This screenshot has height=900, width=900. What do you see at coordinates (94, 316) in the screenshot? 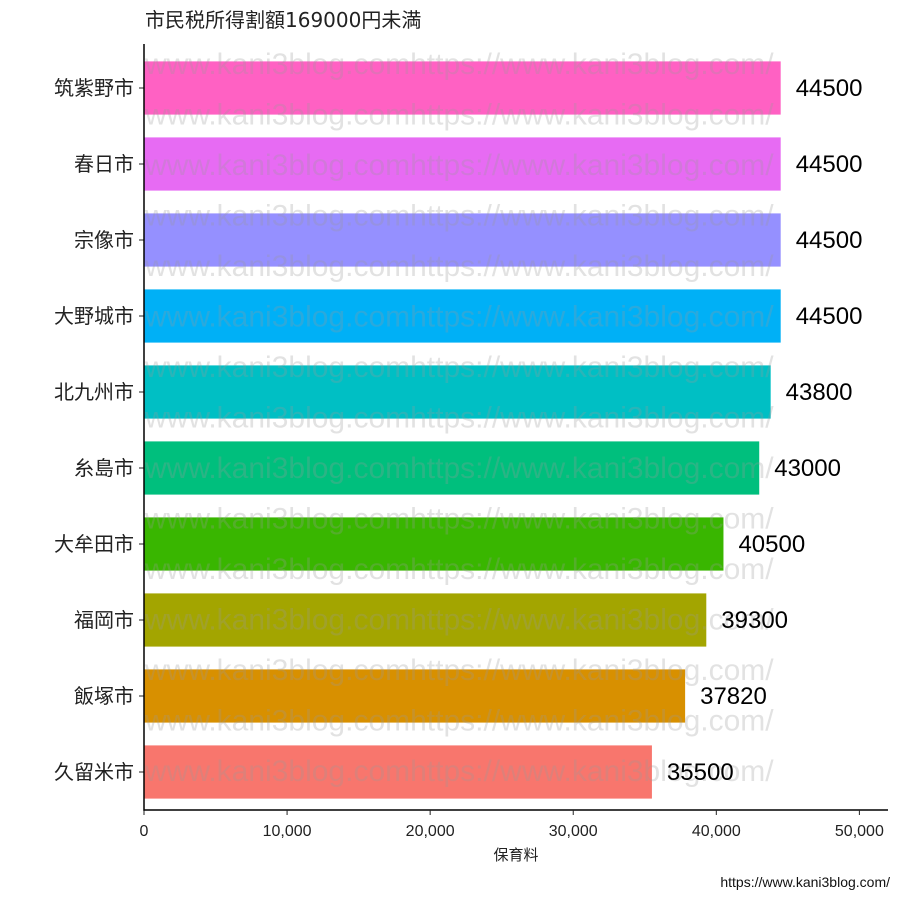
I see `category-label: 大野城市` at bounding box center [94, 316].